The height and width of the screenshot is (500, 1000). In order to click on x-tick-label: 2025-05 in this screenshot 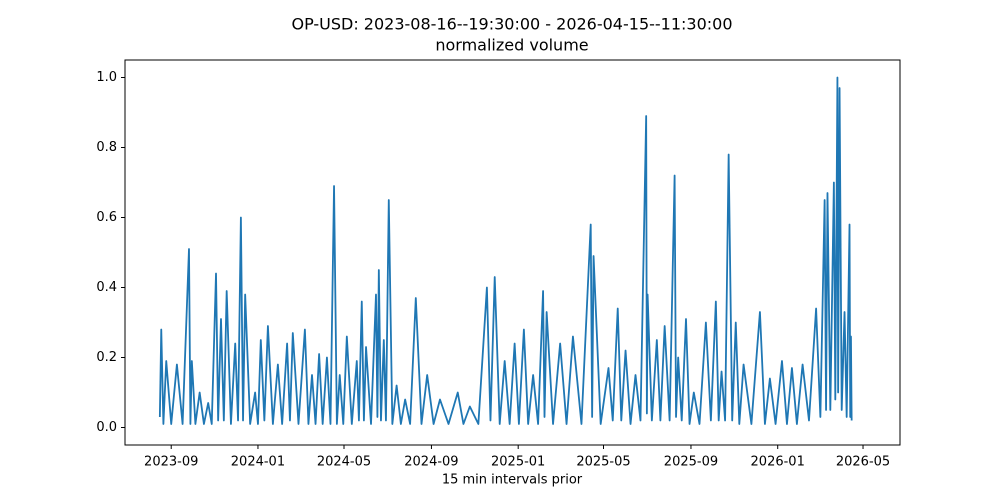, I will do `click(603, 462)`.